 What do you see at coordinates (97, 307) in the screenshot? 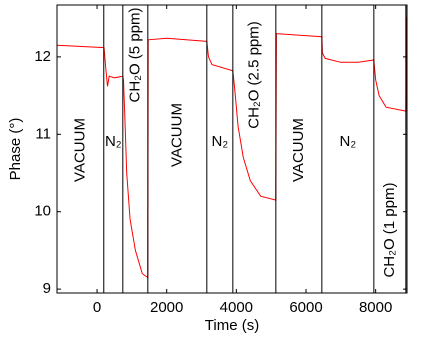
I see `x-tick-label: 0` at bounding box center [97, 307].